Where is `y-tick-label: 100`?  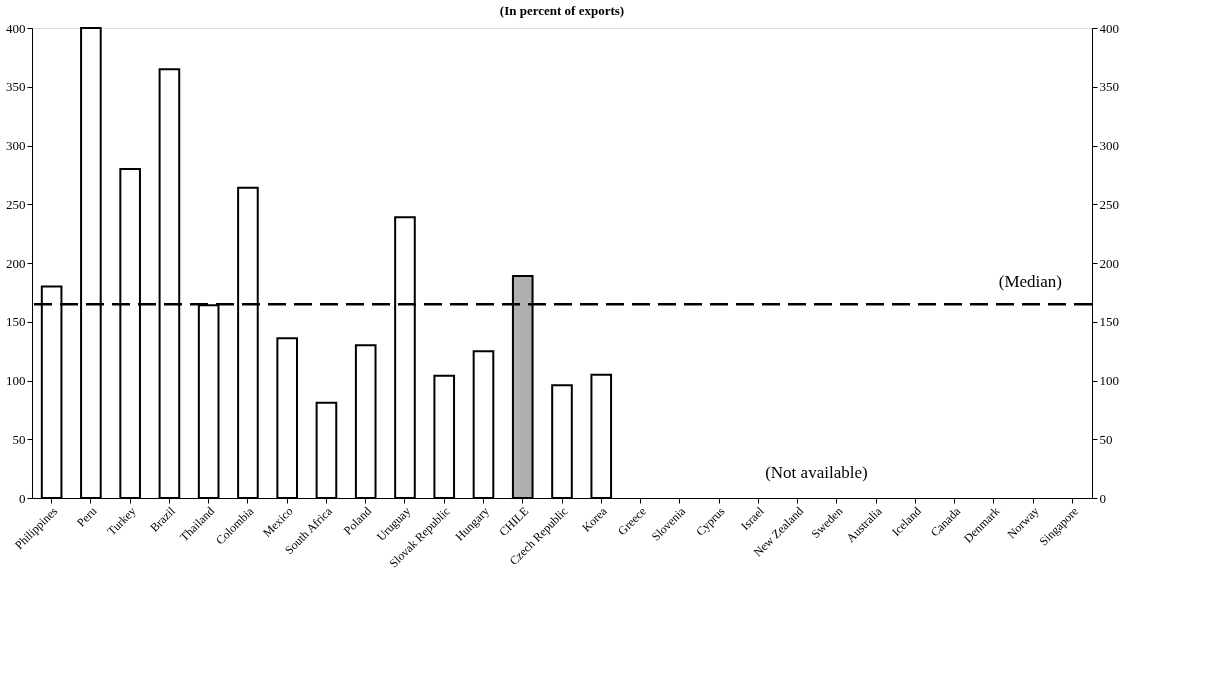 y-tick-label: 100 is located at coordinates (16, 380).